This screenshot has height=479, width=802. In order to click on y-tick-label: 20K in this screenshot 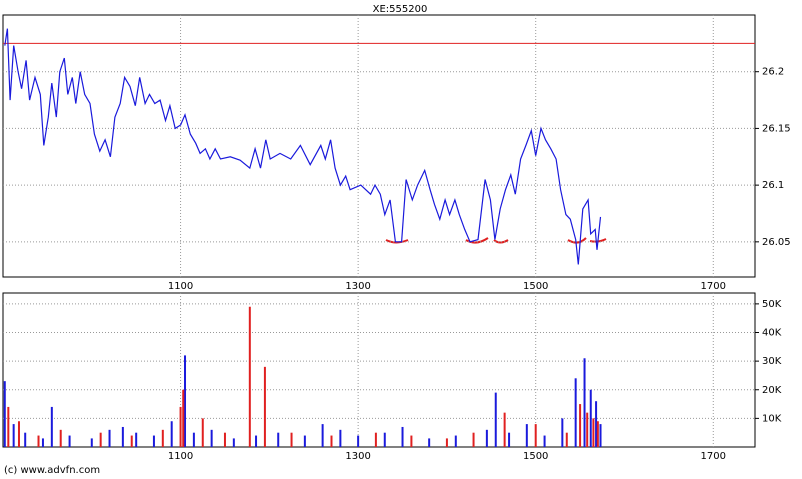, I will do `click(772, 390)`.